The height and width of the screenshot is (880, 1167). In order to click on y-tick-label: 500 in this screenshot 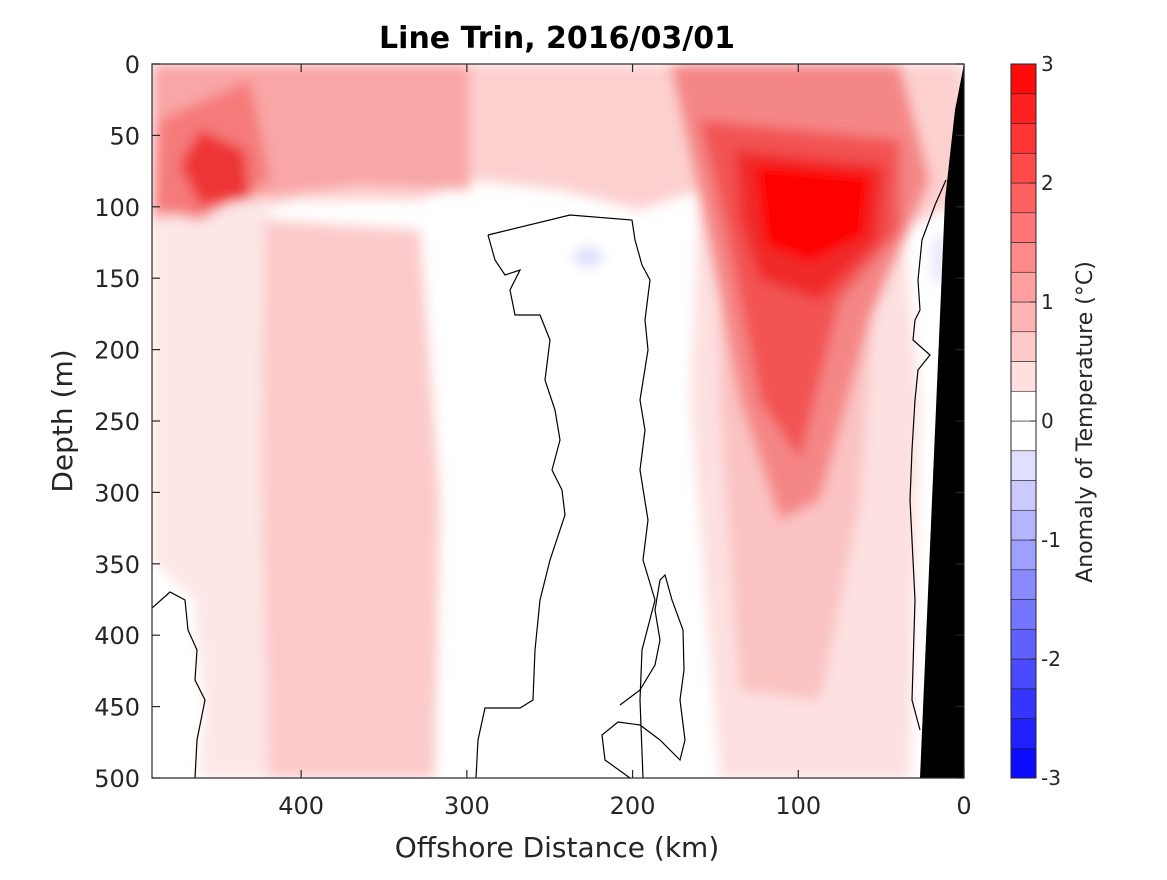, I will do `click(117, 779)`.